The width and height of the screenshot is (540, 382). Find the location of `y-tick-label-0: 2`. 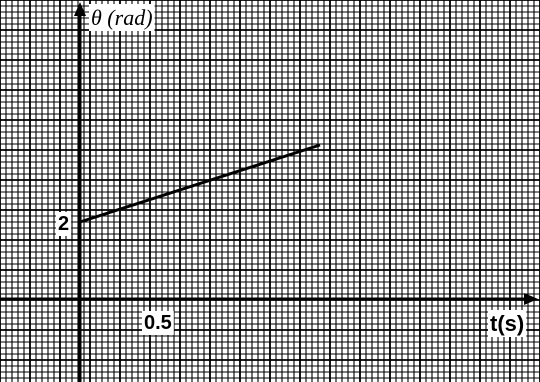

y-tick-label-0: 2 is located at coordinates (63, 224).